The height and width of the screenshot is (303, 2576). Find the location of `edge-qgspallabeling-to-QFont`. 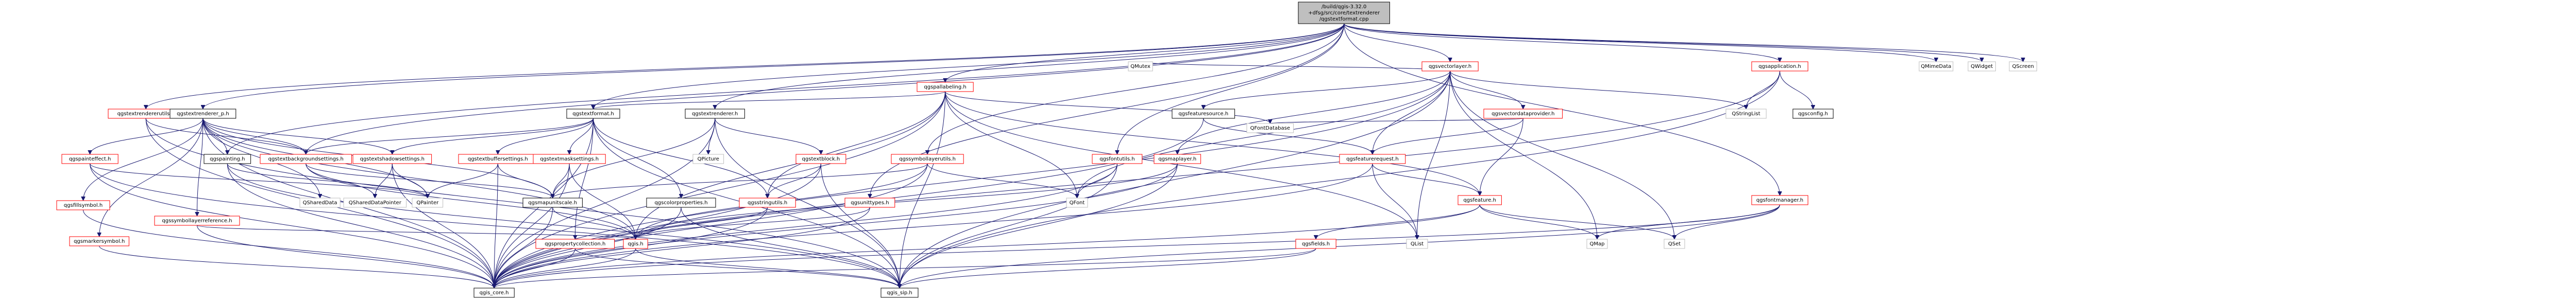

edge-qgspallabeling-to-QFont is located at coordinates (1011, 144).